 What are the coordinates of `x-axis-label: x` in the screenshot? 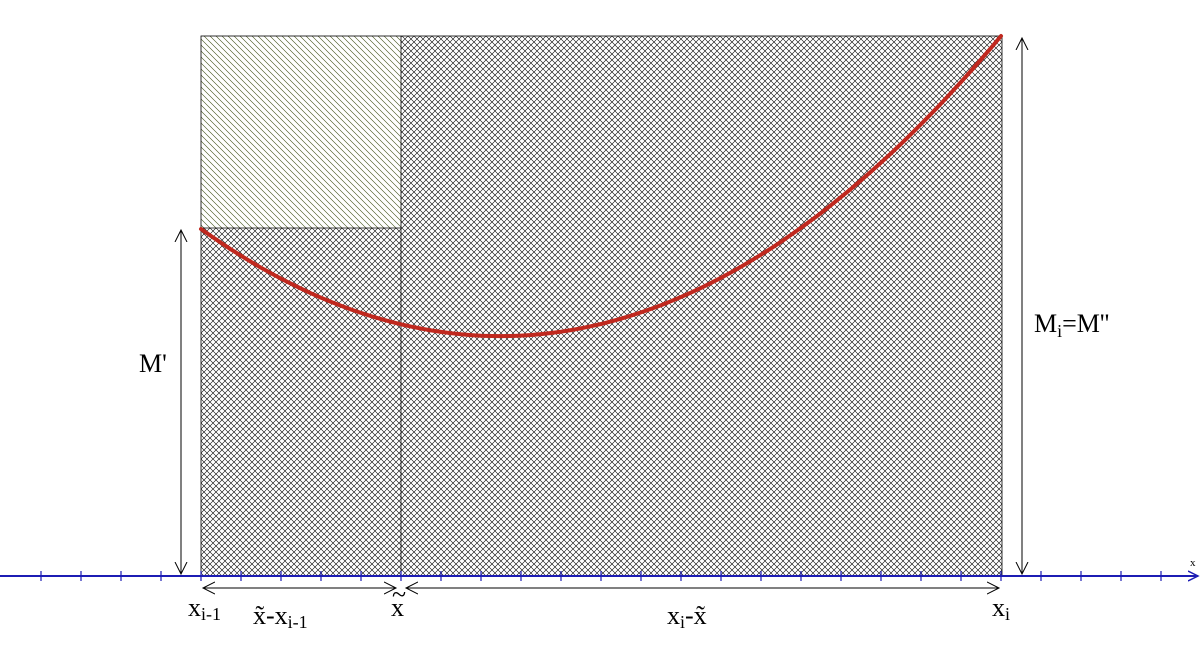 It's located at (1193, 563).